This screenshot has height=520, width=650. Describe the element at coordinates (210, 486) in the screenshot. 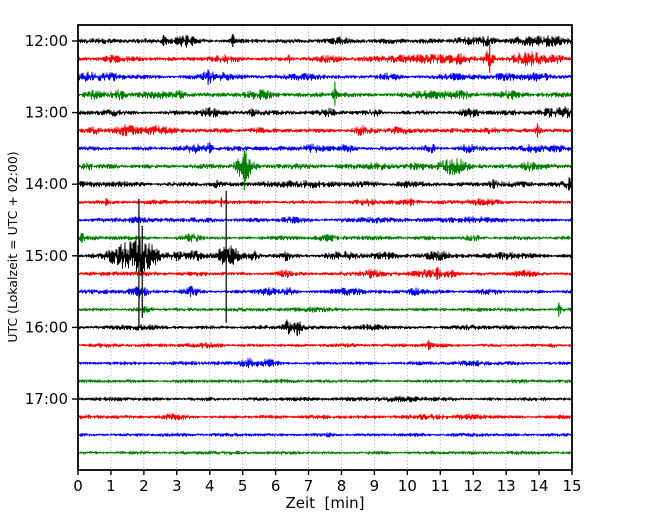

I see `x-tick-label-4: 4` at that location.